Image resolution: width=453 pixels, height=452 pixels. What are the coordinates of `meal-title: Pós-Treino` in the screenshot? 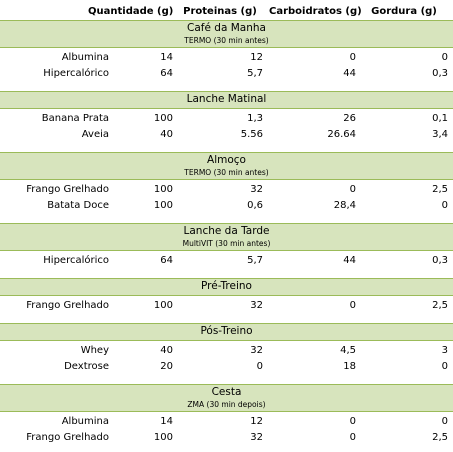 It's located at (226, 331).